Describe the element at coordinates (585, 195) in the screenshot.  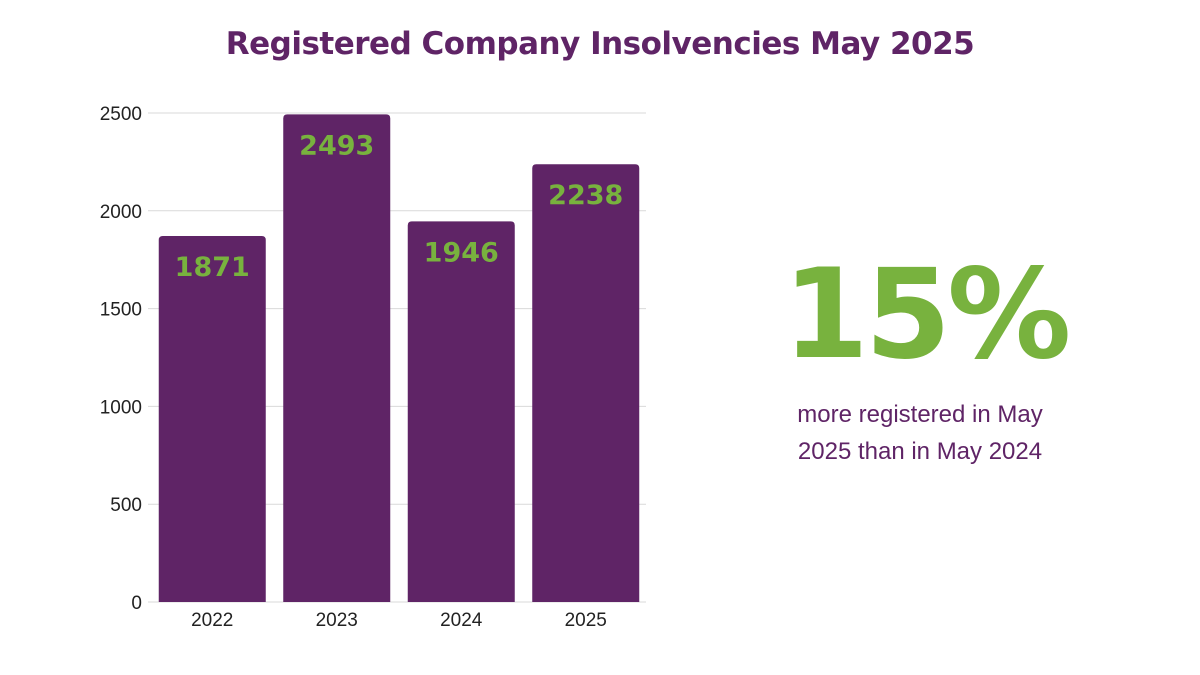
I see `data-label: 2238` at that location.